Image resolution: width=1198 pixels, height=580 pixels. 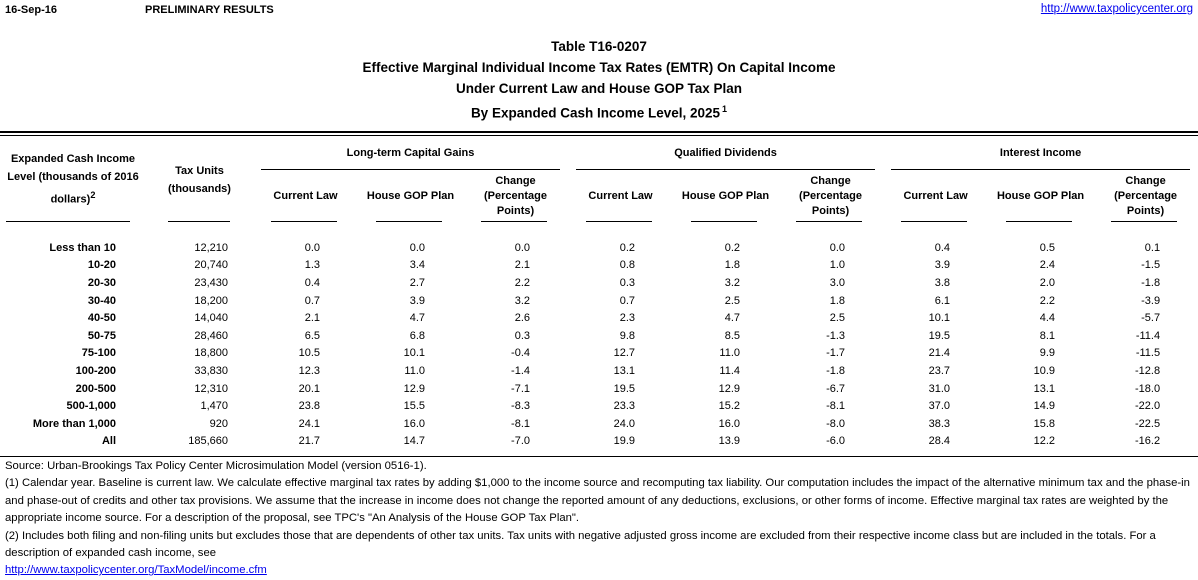 I want to click on value-cell: -8.3, so click(x=521, y=406).